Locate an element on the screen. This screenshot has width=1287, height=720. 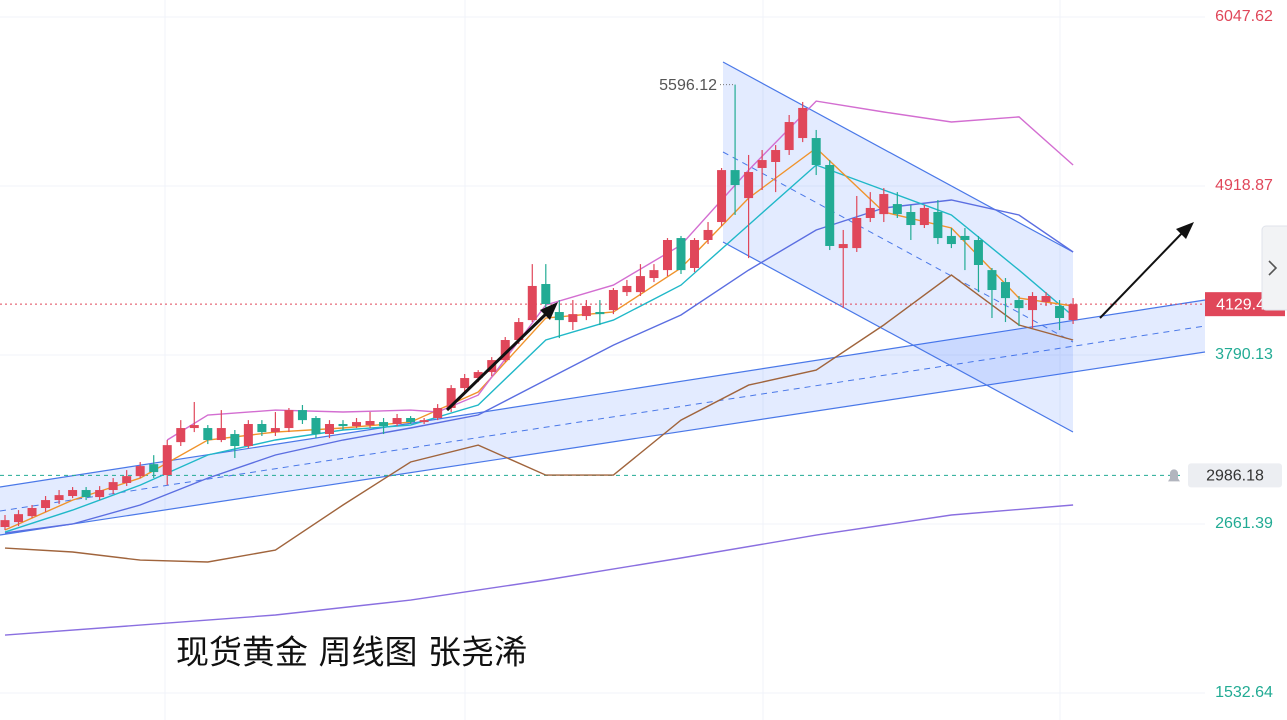
y-tick-label: 2661.39 is located at coordinates (1244, 523).